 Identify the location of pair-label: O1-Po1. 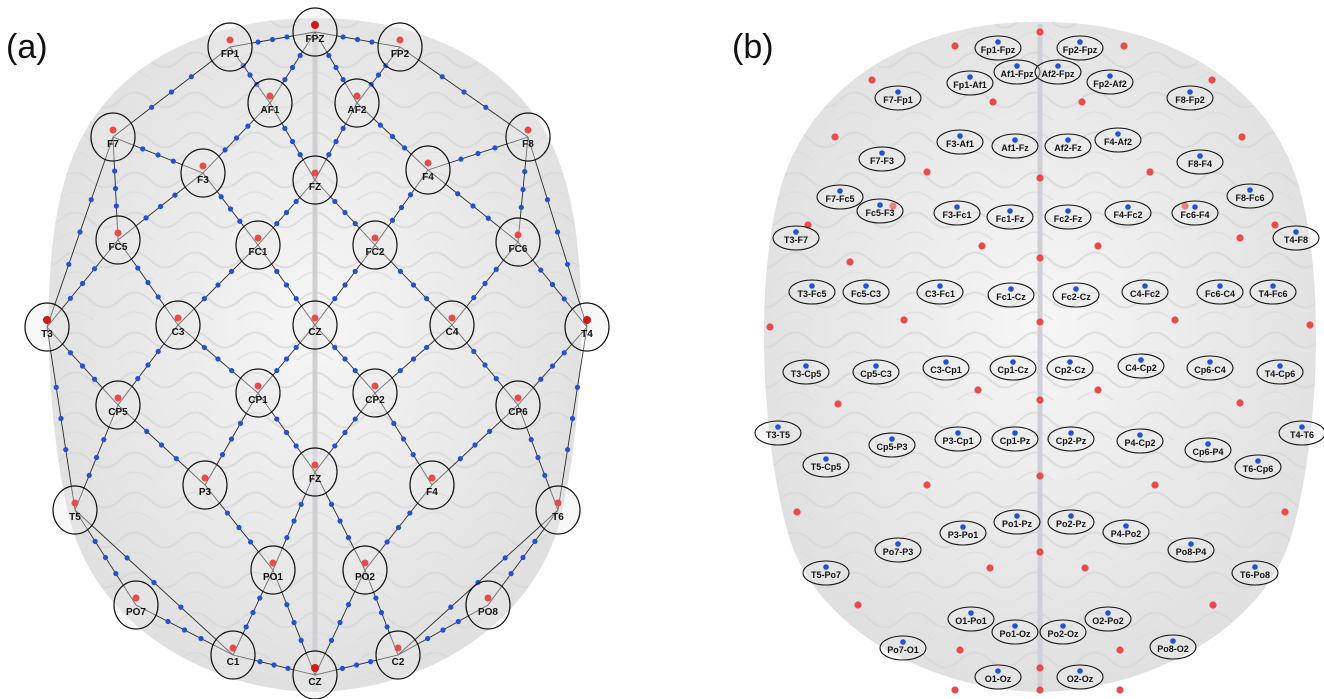
(971, 621).